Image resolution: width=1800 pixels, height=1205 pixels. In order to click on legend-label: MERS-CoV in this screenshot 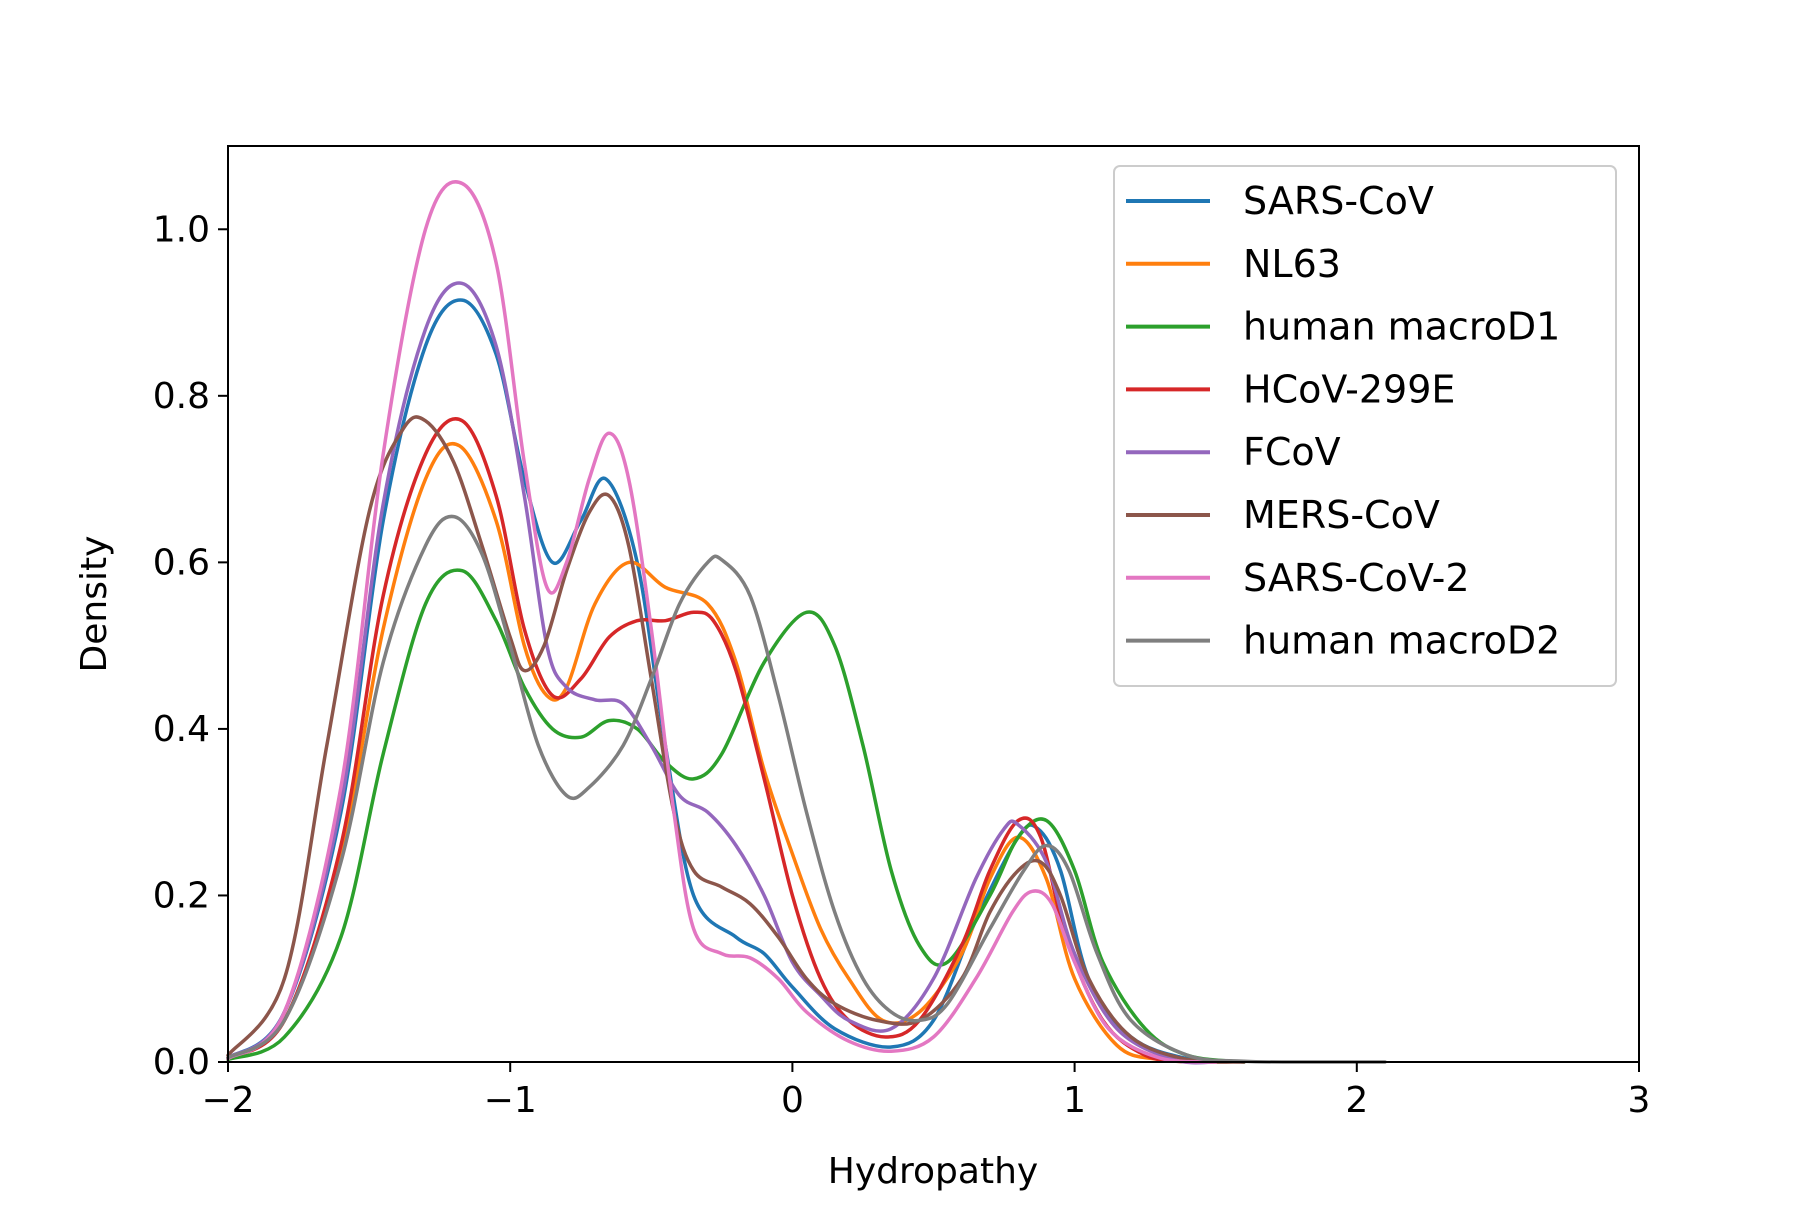, I will do `click(1341, 515)`.